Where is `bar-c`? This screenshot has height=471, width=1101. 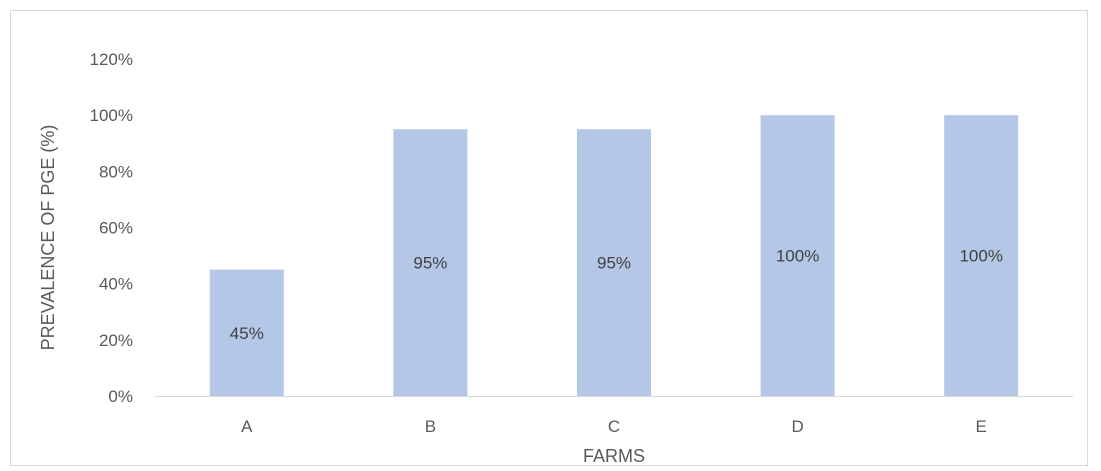
bar-c is located at coordinates (614, 263).